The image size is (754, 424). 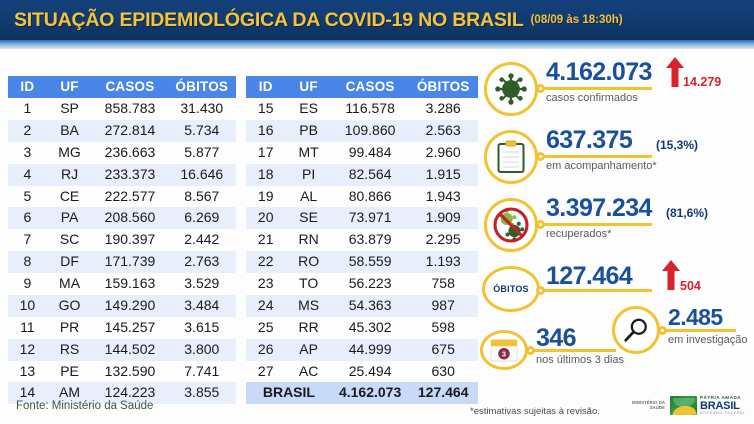 What do you see at coordinates (201, 130) in the screenshot?
I see `cell-deaths: 5.734` at bounding box center [201, 130].